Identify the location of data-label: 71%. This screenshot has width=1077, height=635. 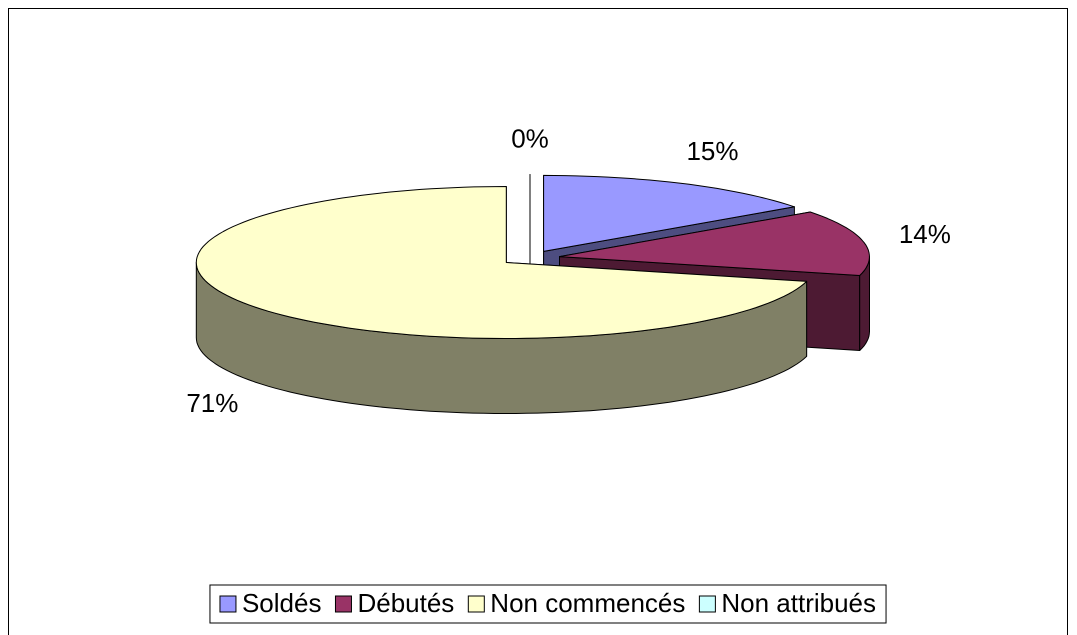
(212, 403).